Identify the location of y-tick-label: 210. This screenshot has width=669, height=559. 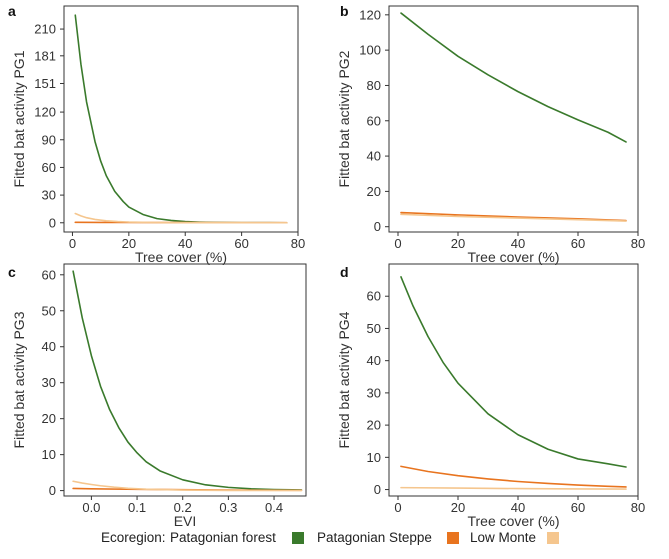
(45, 29).